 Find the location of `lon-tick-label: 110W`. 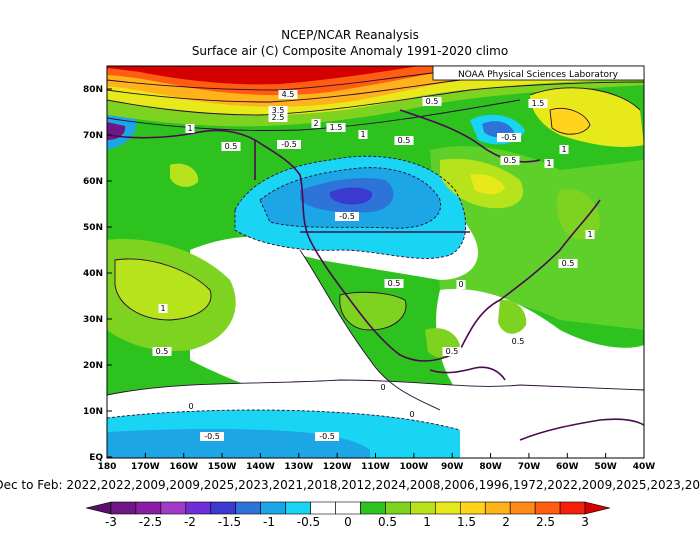

lon-tick-label: 110W is located at coordinates (375, 467).